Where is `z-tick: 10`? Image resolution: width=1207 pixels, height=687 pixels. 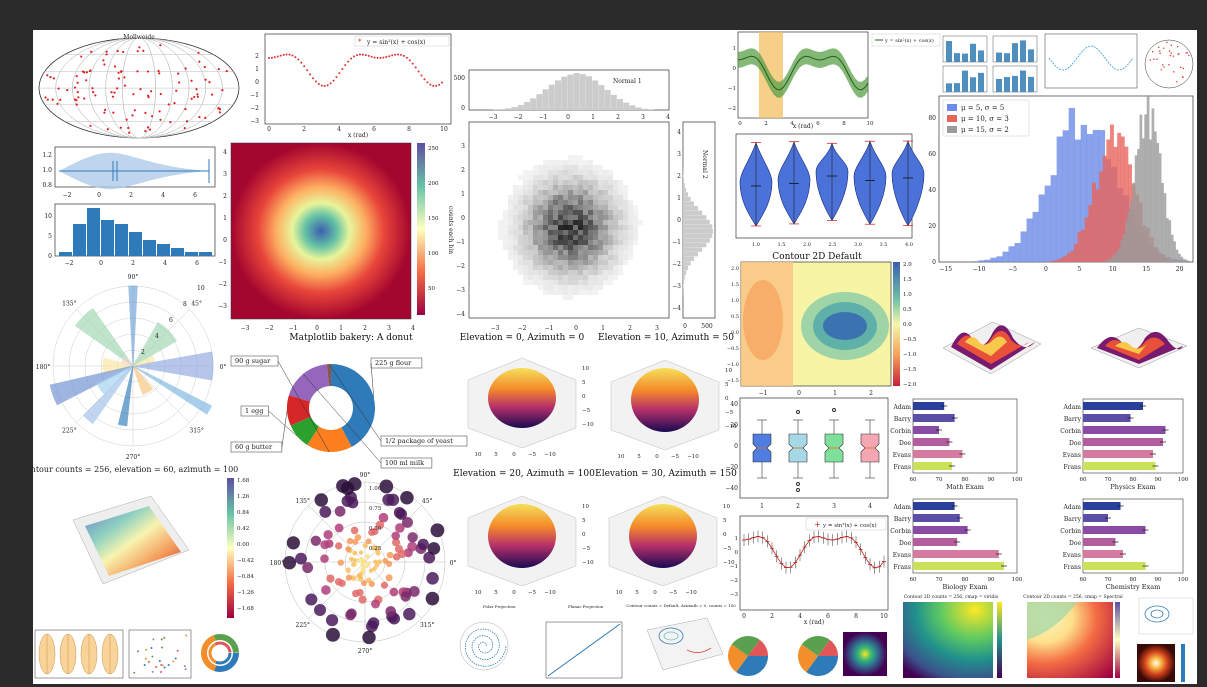 z-tick: 10 is located at coordinates (728, 371).